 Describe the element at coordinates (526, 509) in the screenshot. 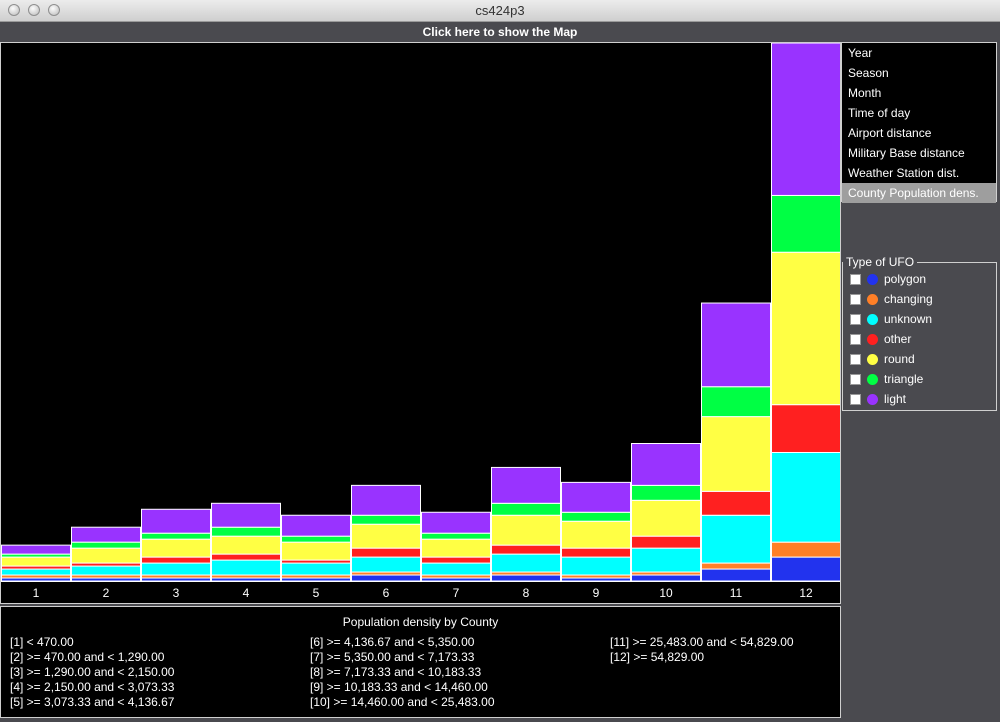

I see `bar-segment-8-triangle` at that location.